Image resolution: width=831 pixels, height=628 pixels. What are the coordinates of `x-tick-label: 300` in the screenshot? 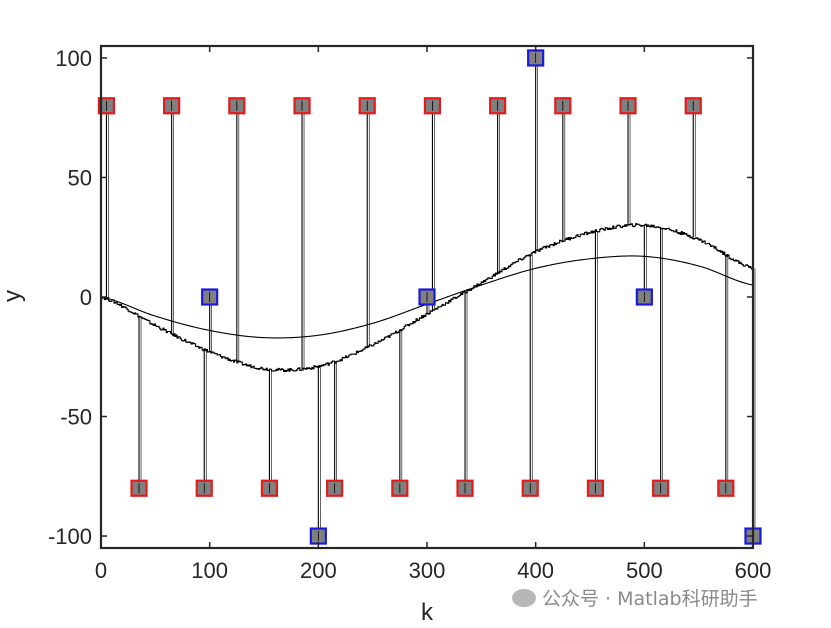 It's located at (427, 570).